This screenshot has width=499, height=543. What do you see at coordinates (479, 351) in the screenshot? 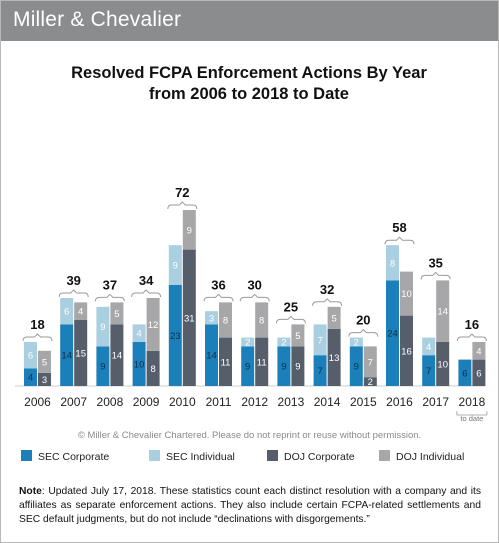
I see `bar-doj-individual-2018` at bounding box center [479, 351].